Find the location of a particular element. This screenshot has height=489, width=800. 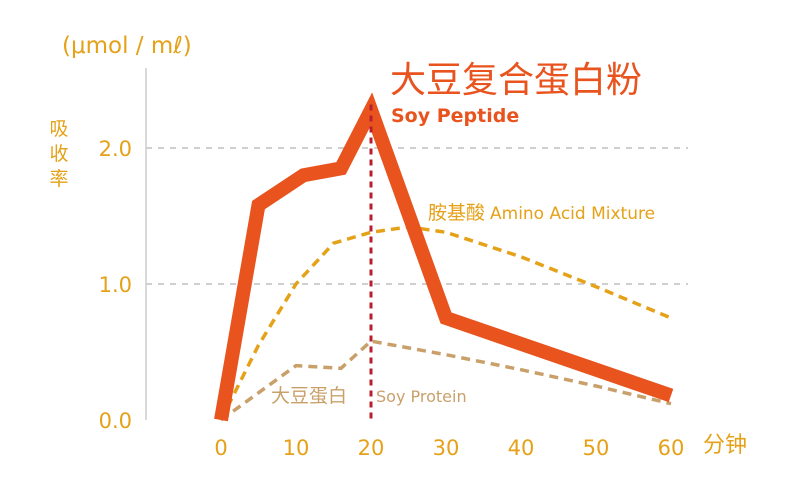

y-axis-label: 吸收率 is located at coordinates (58, 154).